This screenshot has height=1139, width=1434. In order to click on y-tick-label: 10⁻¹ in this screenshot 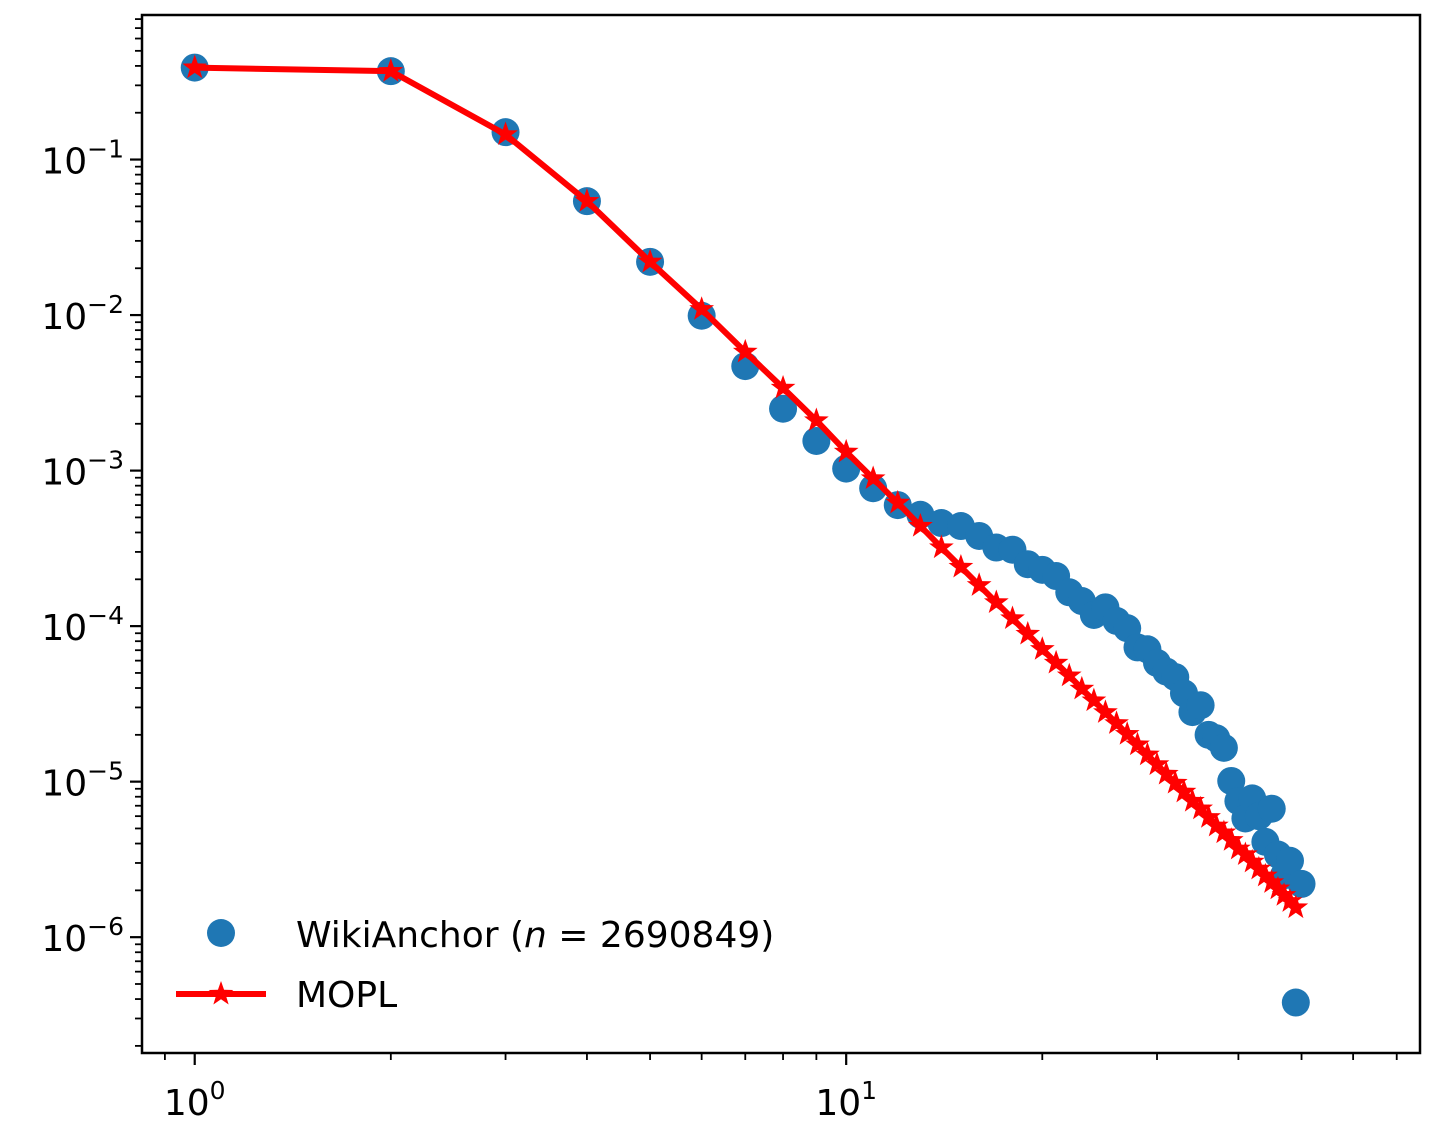, I will do `click(82, 159)`.